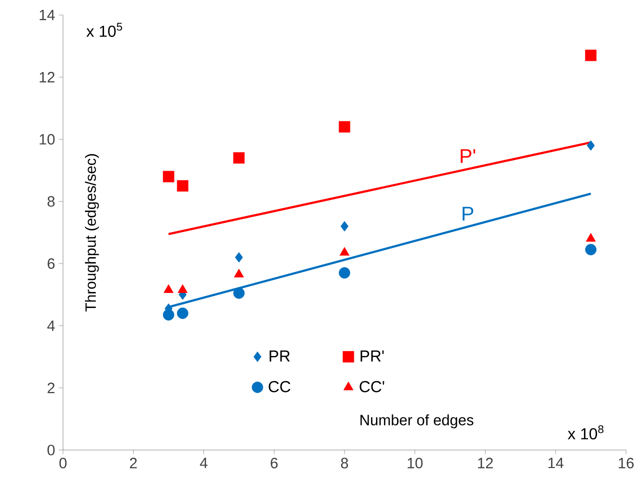 The width and height of the screenshot is (640, 501). I want to click on annotation: x 10$^{8}$, so click(586, 432).